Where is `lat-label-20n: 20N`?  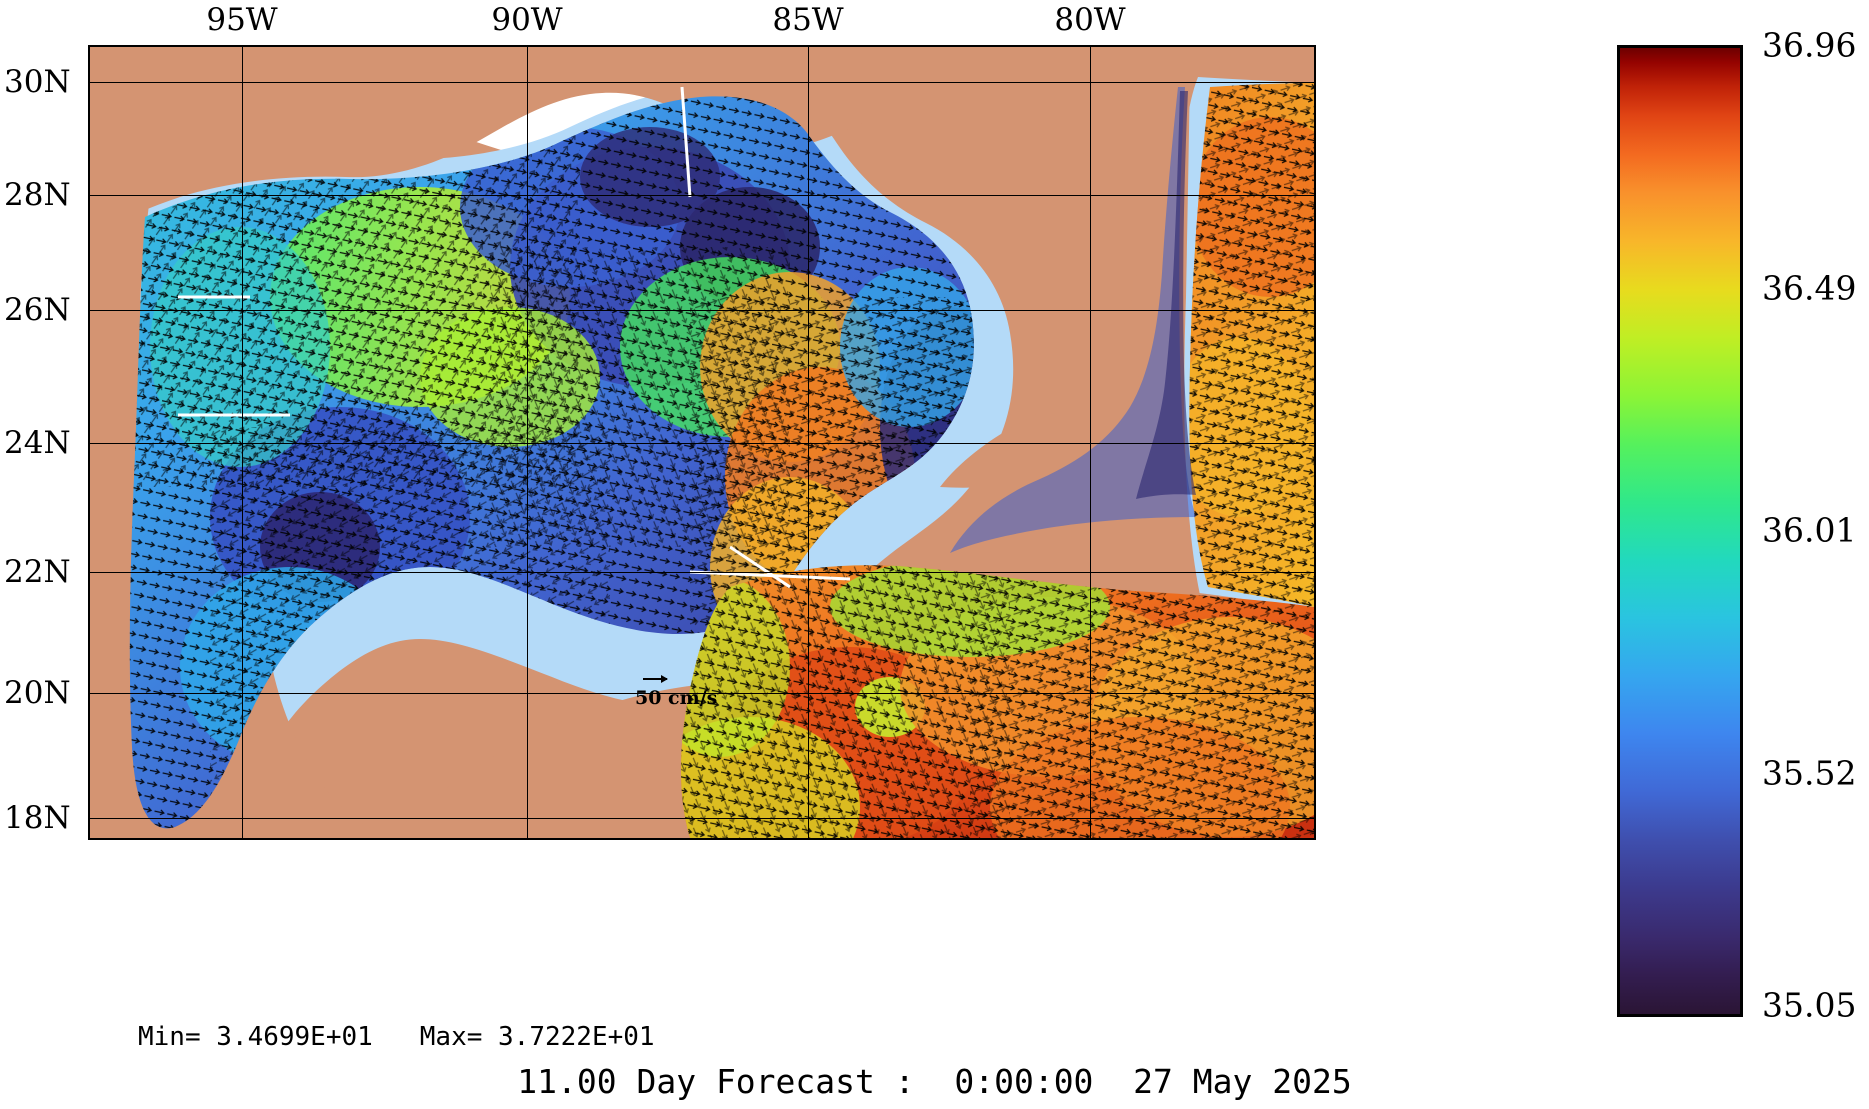
lat-label-20n: 20N is located at coordinates (37, 693).